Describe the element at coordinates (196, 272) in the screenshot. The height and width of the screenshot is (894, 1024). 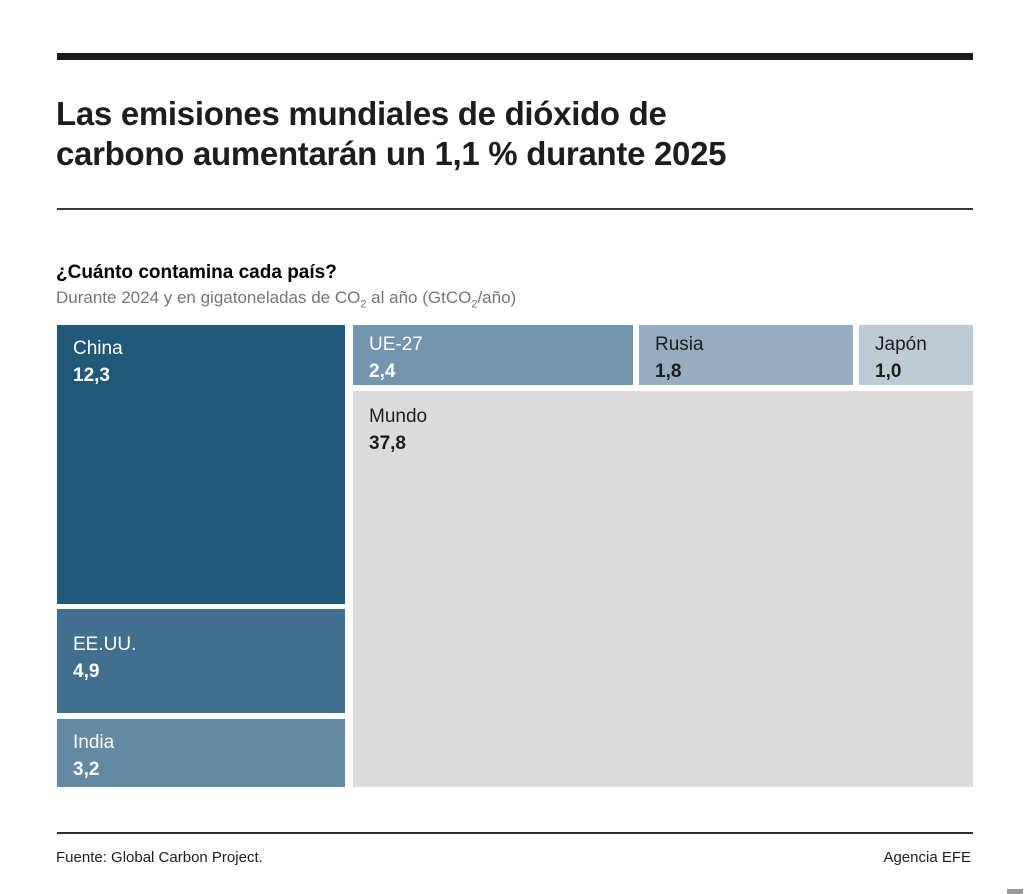
I see `chart-heading: ¿Cuánto contamina cada país?` at that location.